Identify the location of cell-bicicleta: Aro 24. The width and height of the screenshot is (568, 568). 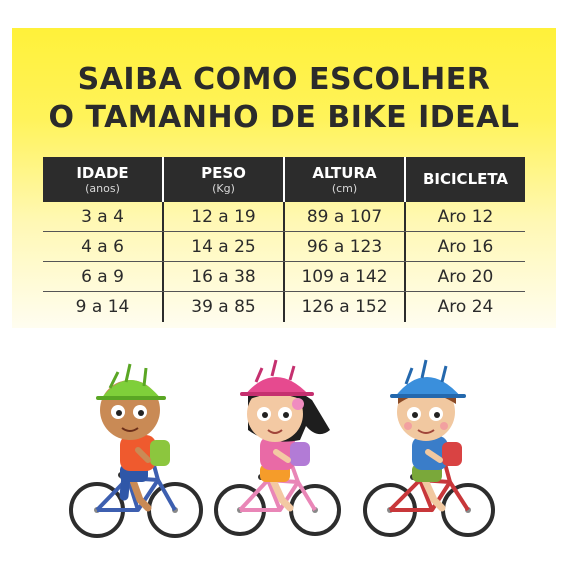
(465, 307).